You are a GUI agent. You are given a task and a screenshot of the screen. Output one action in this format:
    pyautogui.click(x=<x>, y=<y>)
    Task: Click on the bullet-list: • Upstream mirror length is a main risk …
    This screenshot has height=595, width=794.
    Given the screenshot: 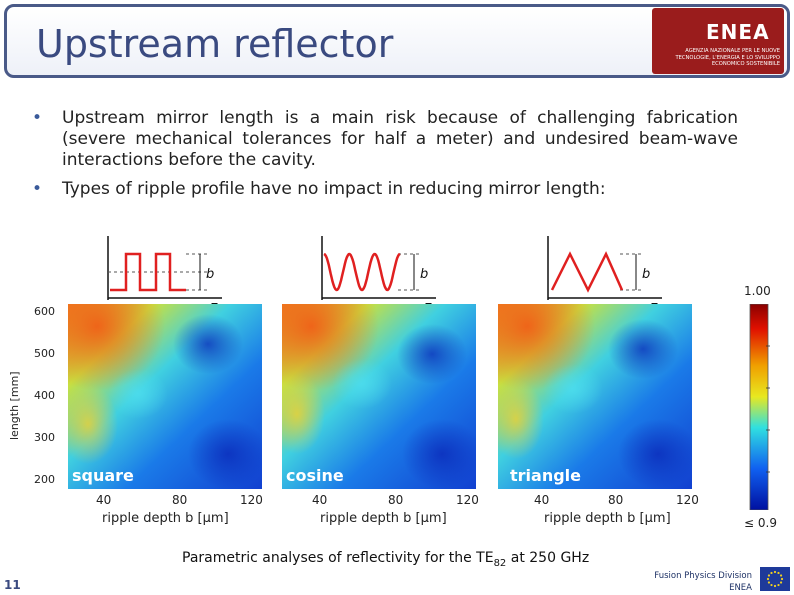 What is the action you would take?
    pyautogui.click(x=385, y=158)
    